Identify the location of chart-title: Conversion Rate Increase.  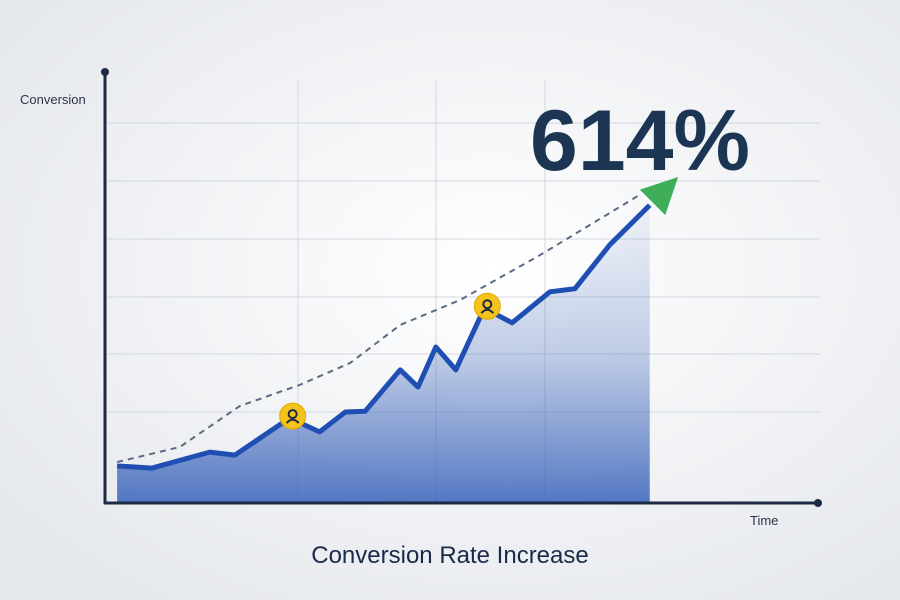
(449, 555).